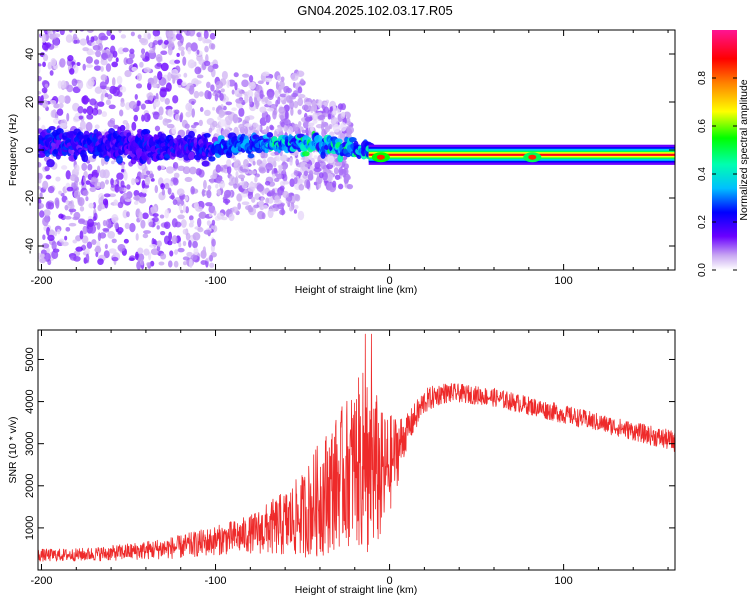  What do you see at coordinates (30, 102) in the screenshot?
I see `spectrogram-y-tick-label: 20` at bounding box center [30, 102].